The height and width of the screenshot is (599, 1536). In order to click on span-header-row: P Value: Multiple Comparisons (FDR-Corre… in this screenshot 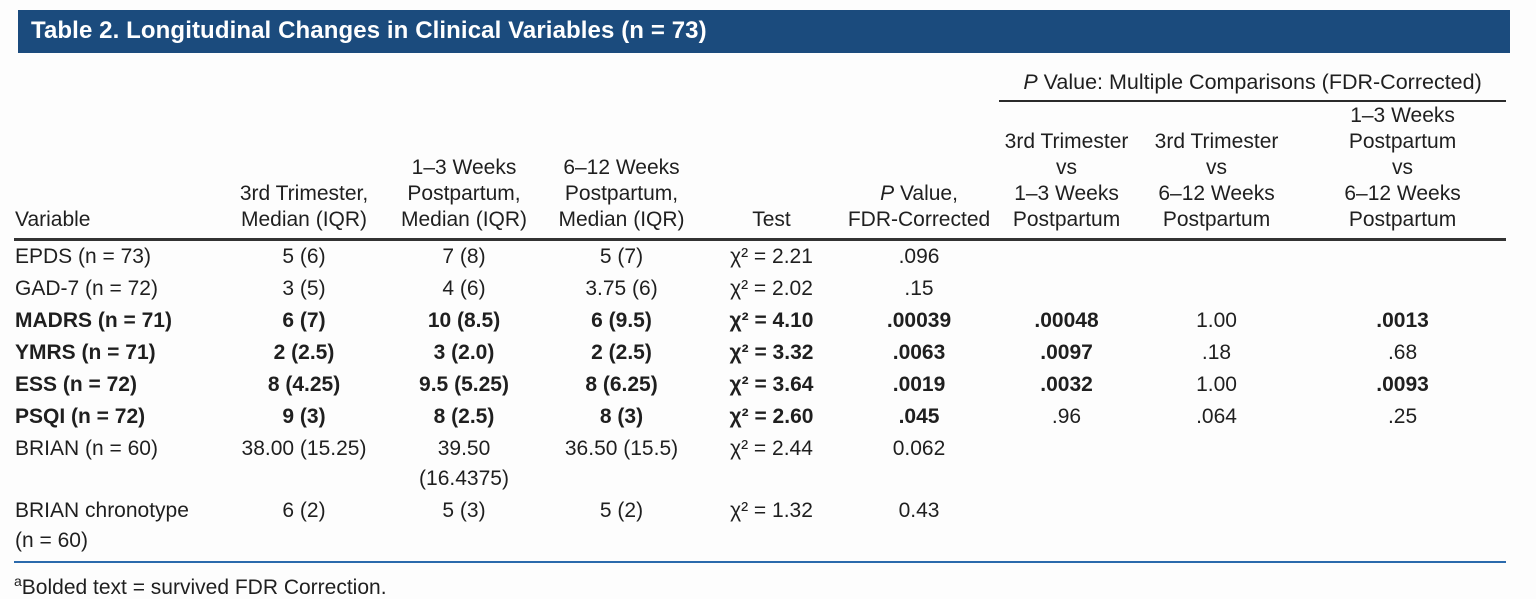, I will do `click(760, 77)`.